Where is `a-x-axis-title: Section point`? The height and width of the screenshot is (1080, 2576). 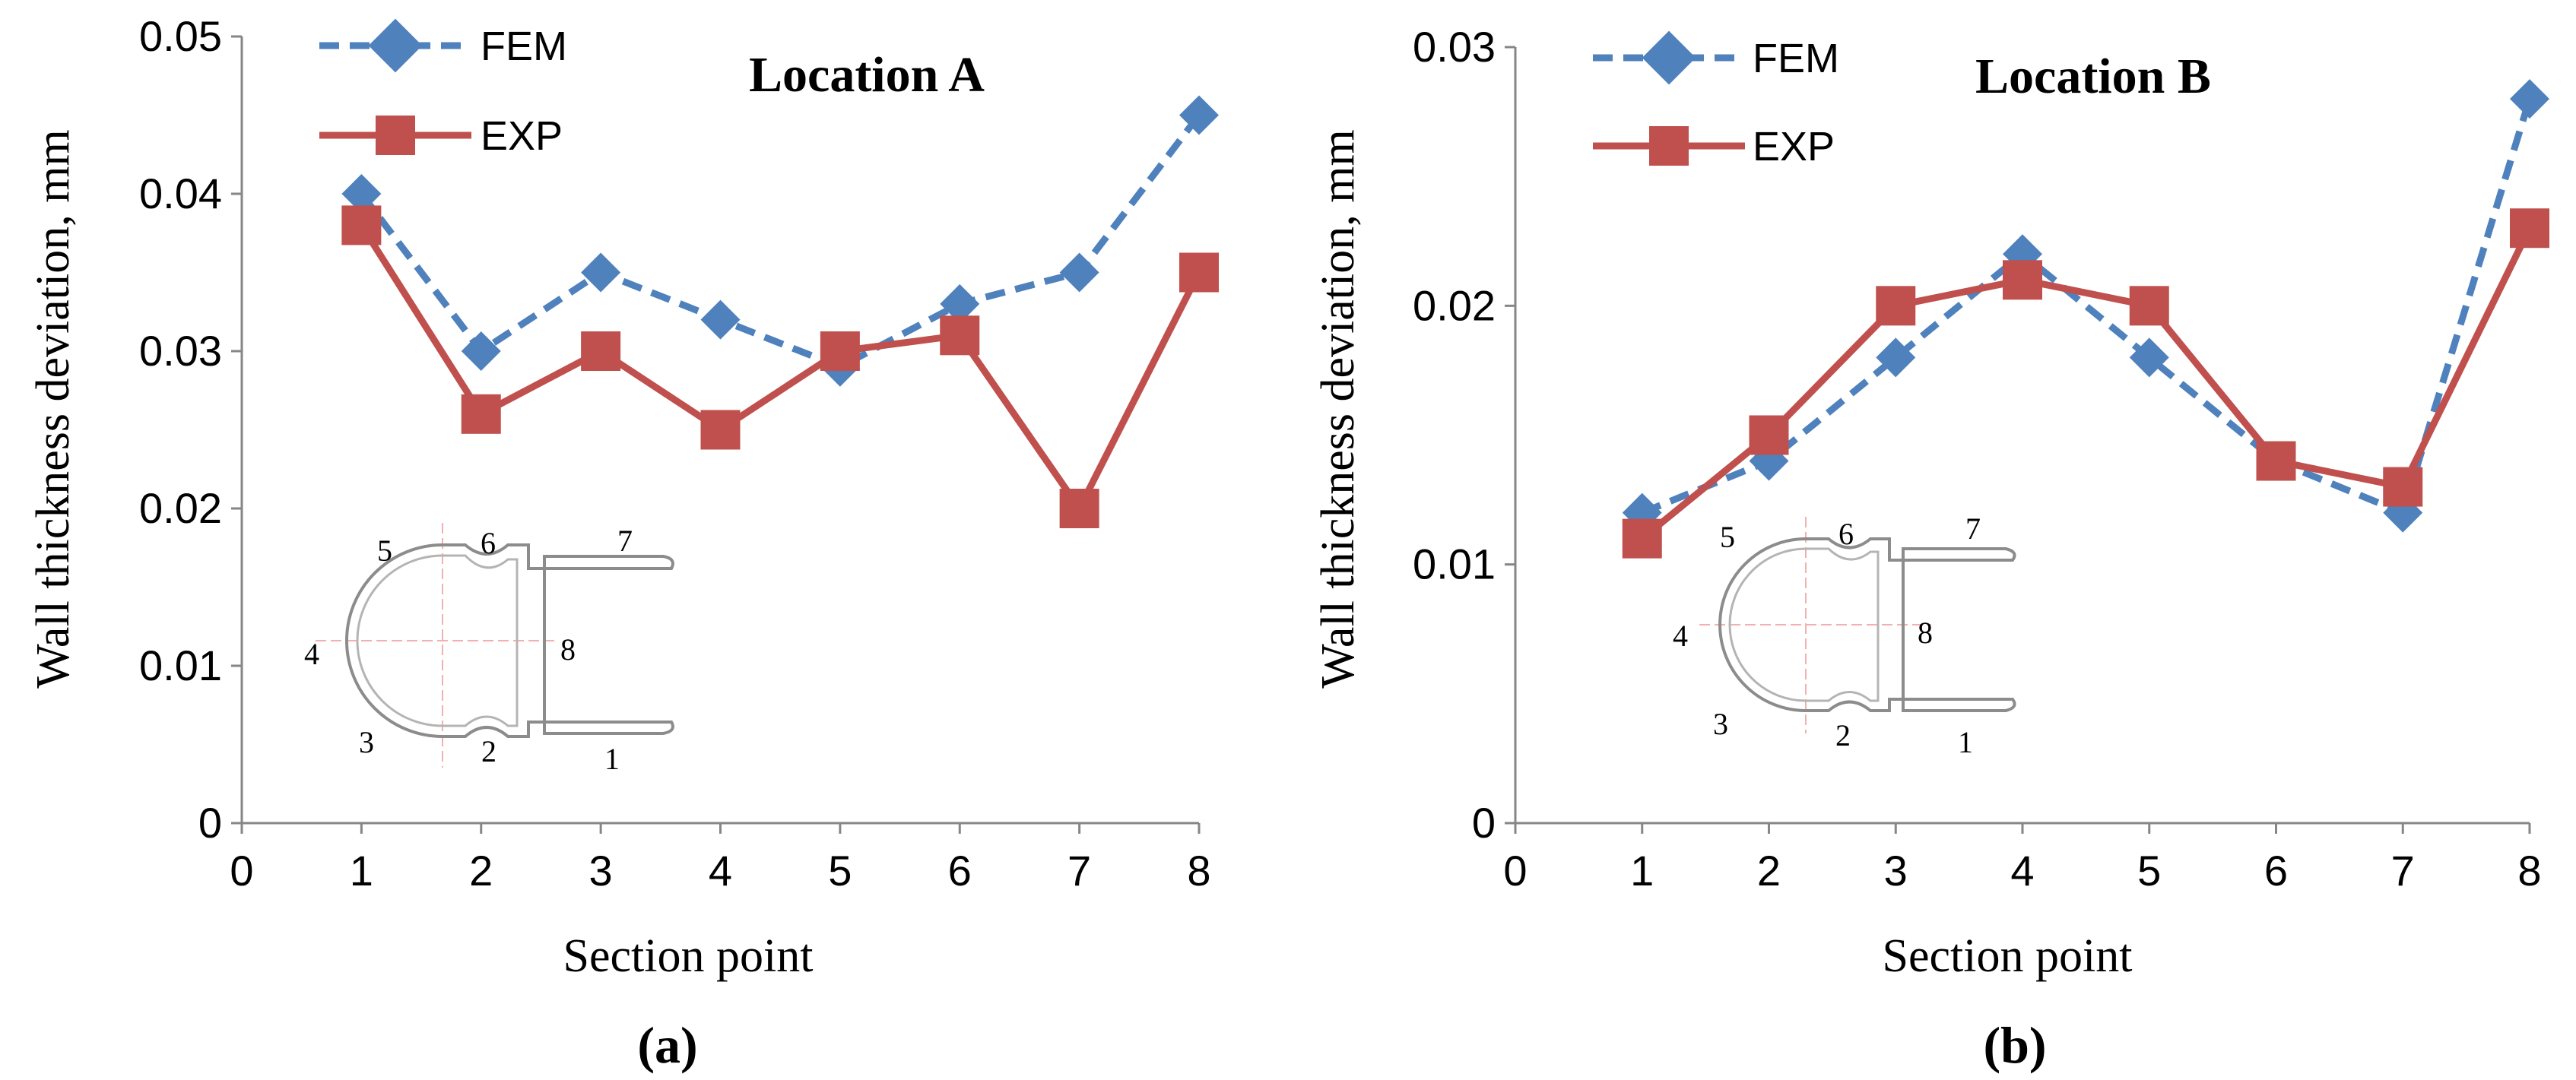 a-x-axis-title: Section point is located at coordinates (688, 956).